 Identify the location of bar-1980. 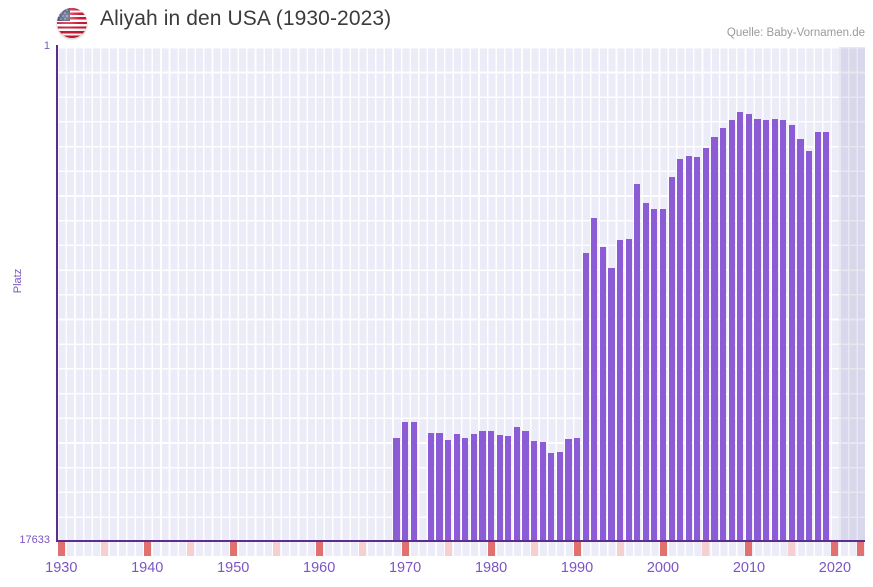
(491, 485).